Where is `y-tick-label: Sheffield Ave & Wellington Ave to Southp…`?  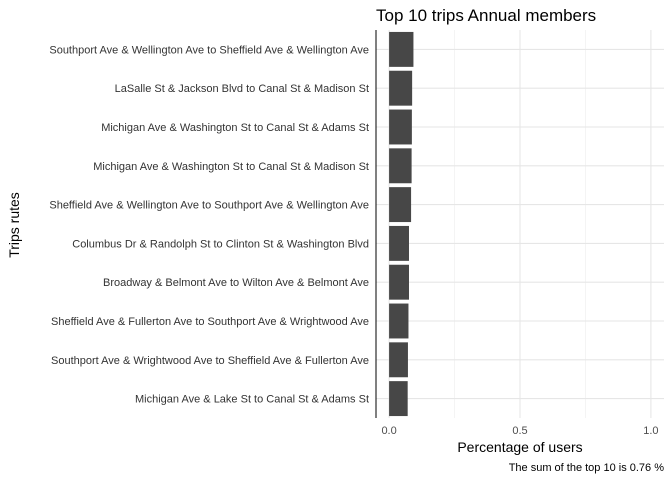
y-tick-label: Sheffield Ave & Wellington Ave to Southp… is located at coordinates (209, 206).